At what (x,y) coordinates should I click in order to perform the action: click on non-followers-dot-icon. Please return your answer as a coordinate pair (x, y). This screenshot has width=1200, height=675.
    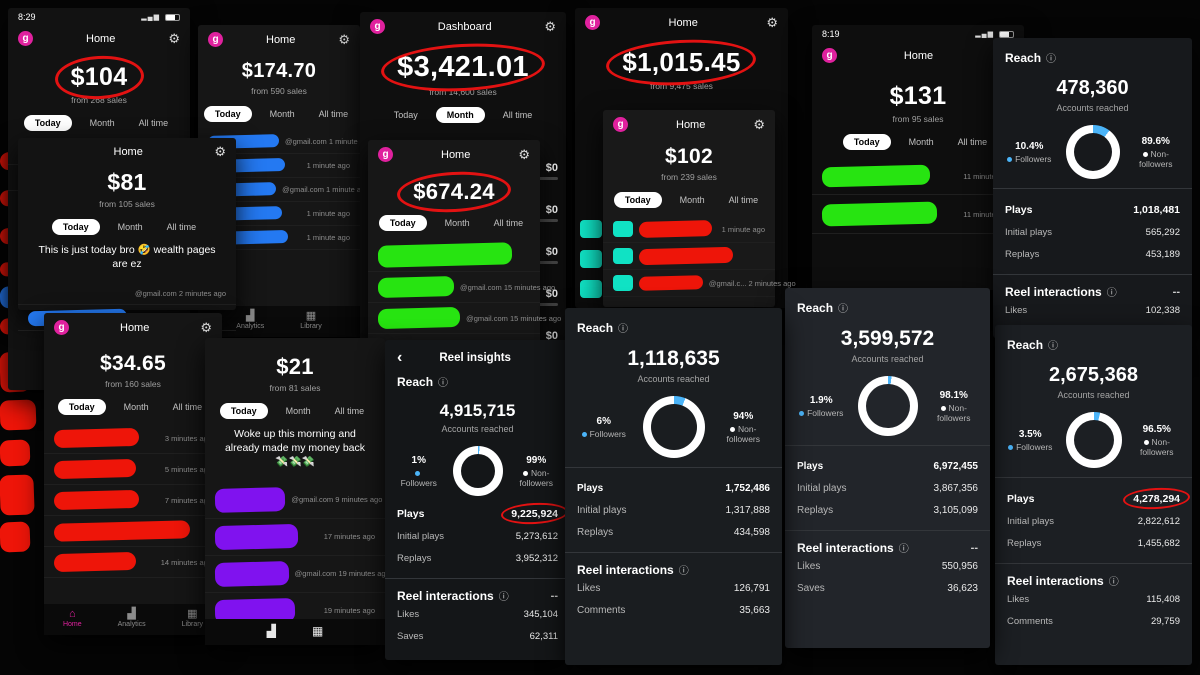
    Looking at the image, I should click on (1145, 154).